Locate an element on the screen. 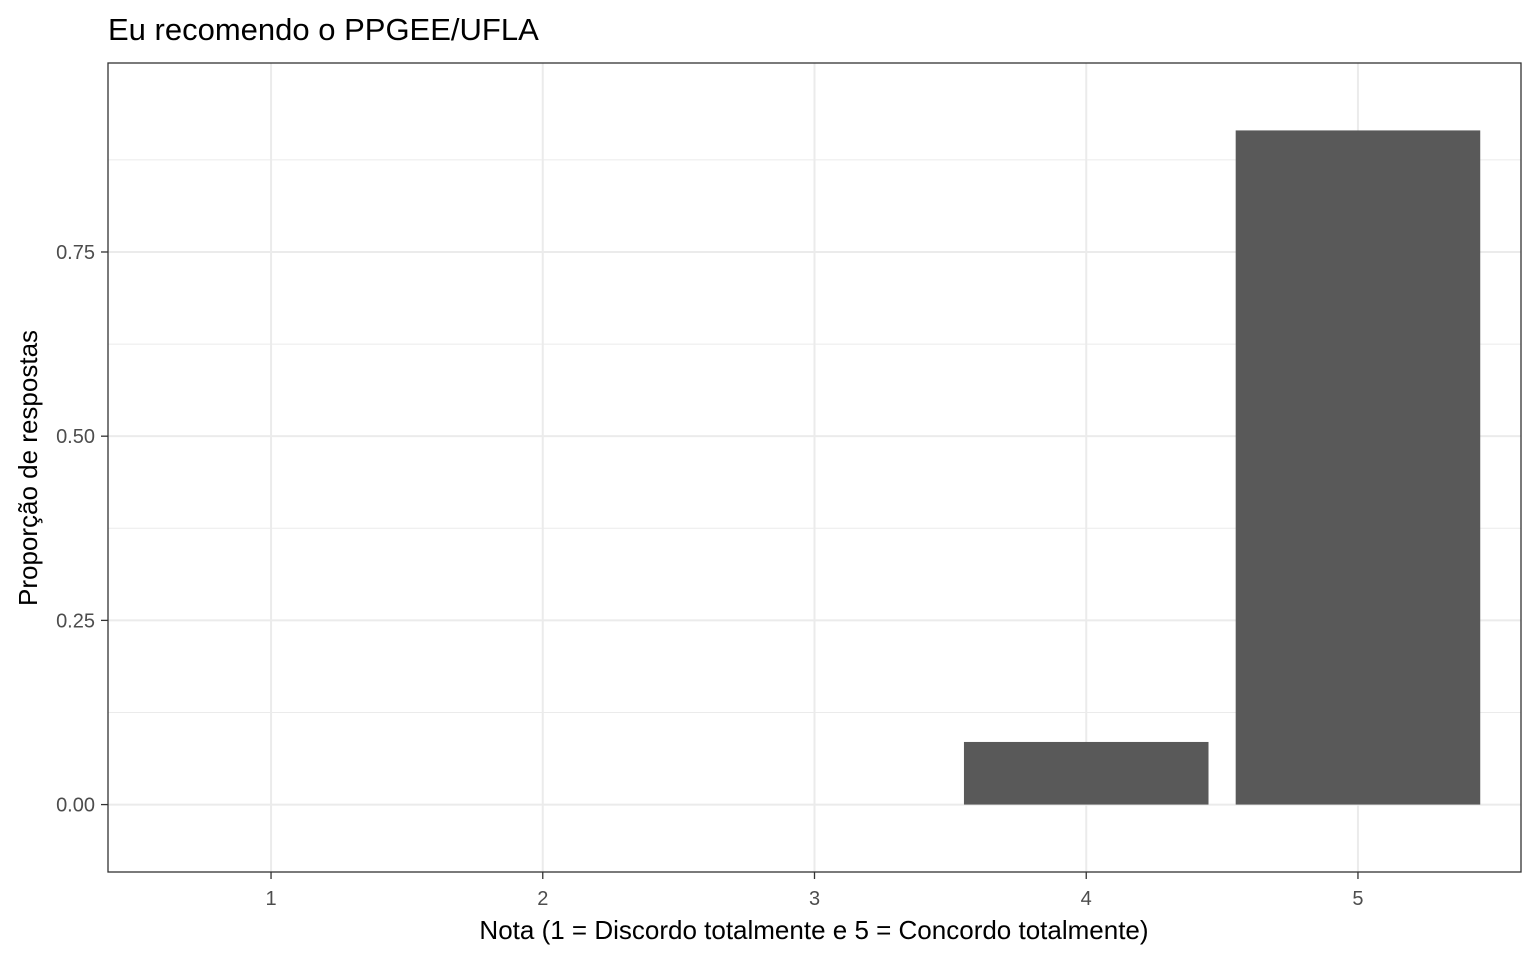 The height and width of the screenshot is (960, 1536). x-axis: 1 2 3 4 5 is located at coordinates (814, 891).